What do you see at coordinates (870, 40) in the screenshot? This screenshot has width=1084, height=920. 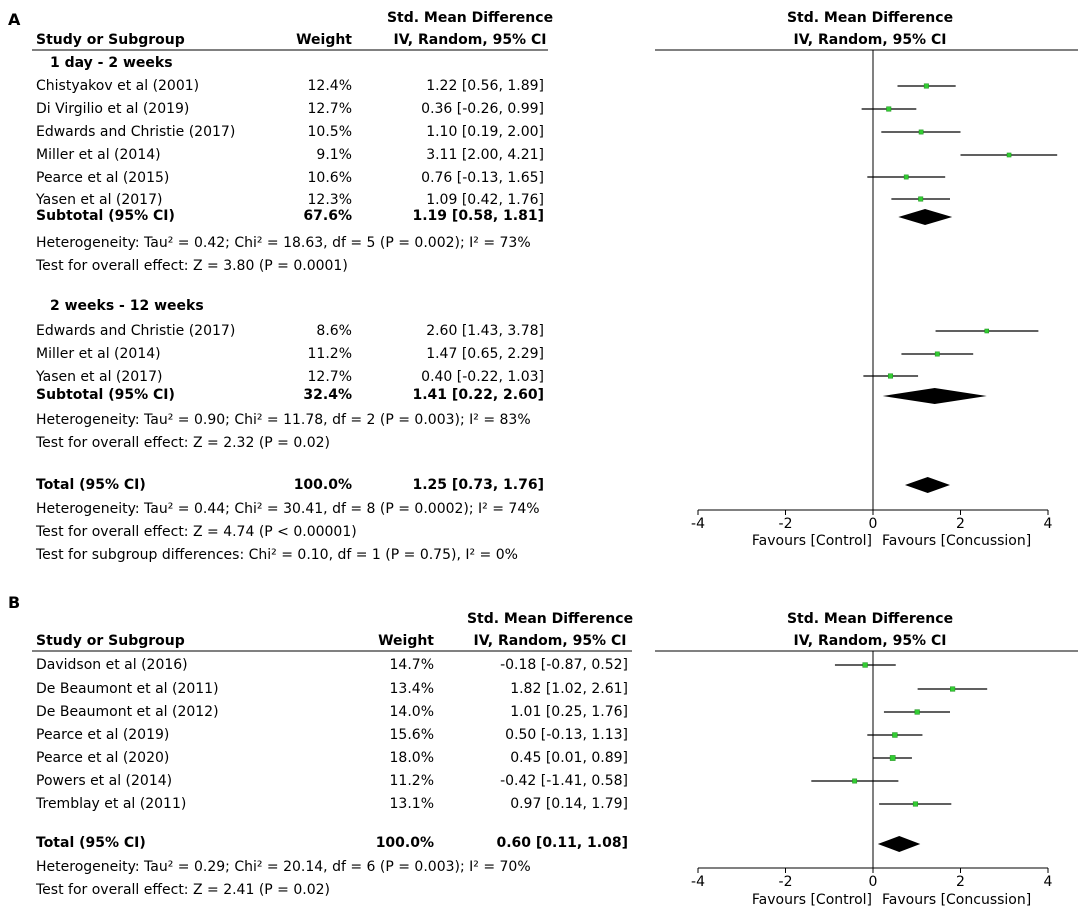 I see `a-plot-header-bottom: IV, Random, 95% CI` at bounding box center [870, 40].